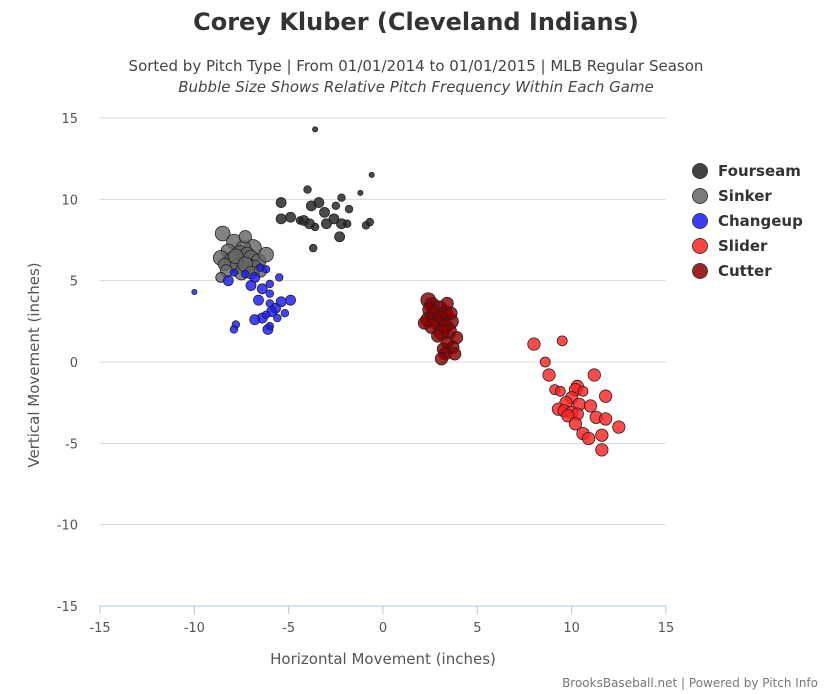 This screenshot has width=832, height=694. What do you see at coordinates (325, 189) in the screenshot?
I see `series-fourseam` at bounding box center [325, 189].